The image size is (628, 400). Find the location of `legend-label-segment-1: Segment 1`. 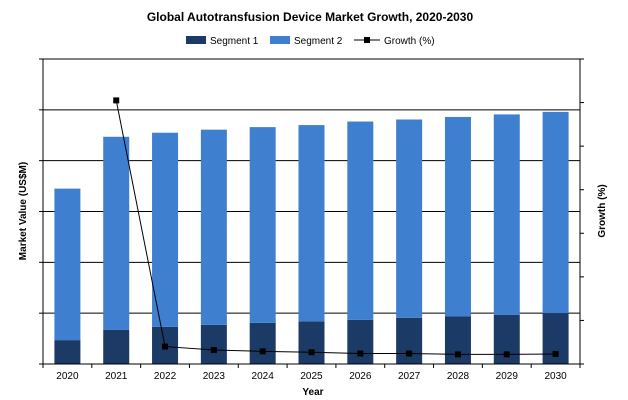

legend-label-segment-1: Segment 1 is located at coordinates (234, 41).